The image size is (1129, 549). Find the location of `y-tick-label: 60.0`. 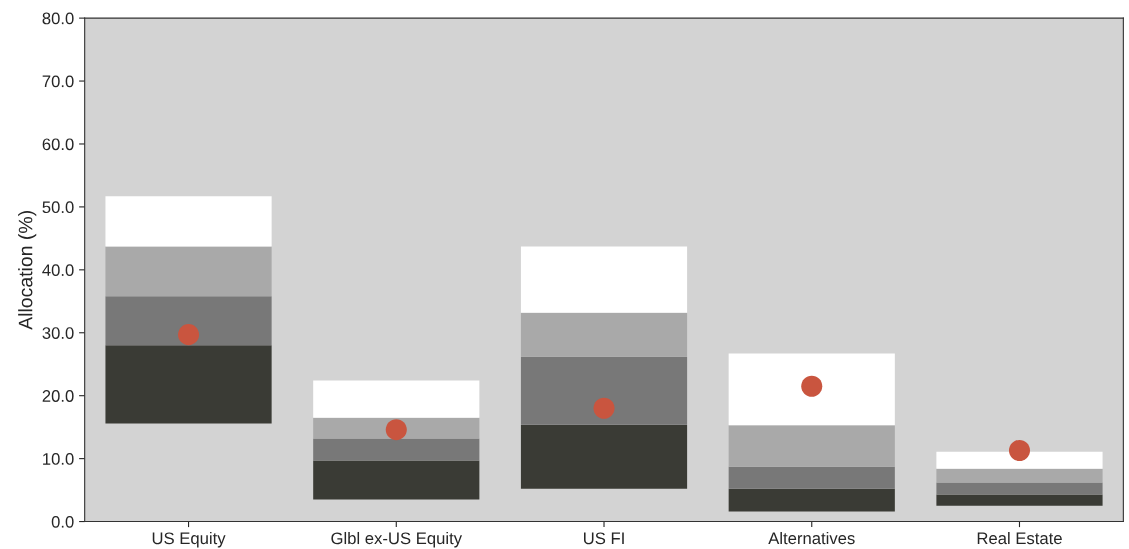

y-tick-label: 60.0 is located at coordinates (58, 144).